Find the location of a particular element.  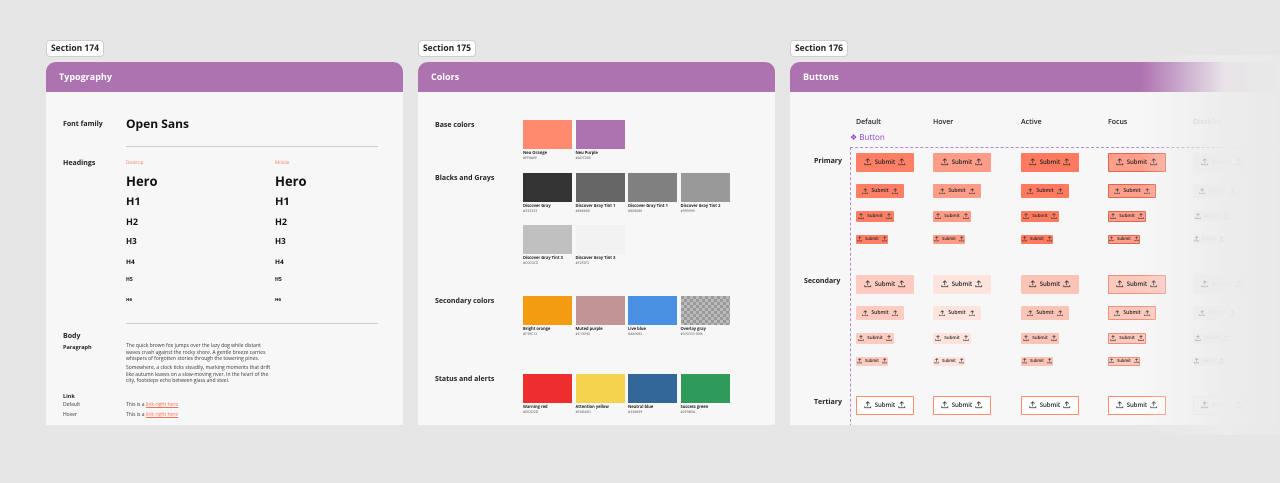

swatch-hex: #336699 is located at coordinates (635, 412).